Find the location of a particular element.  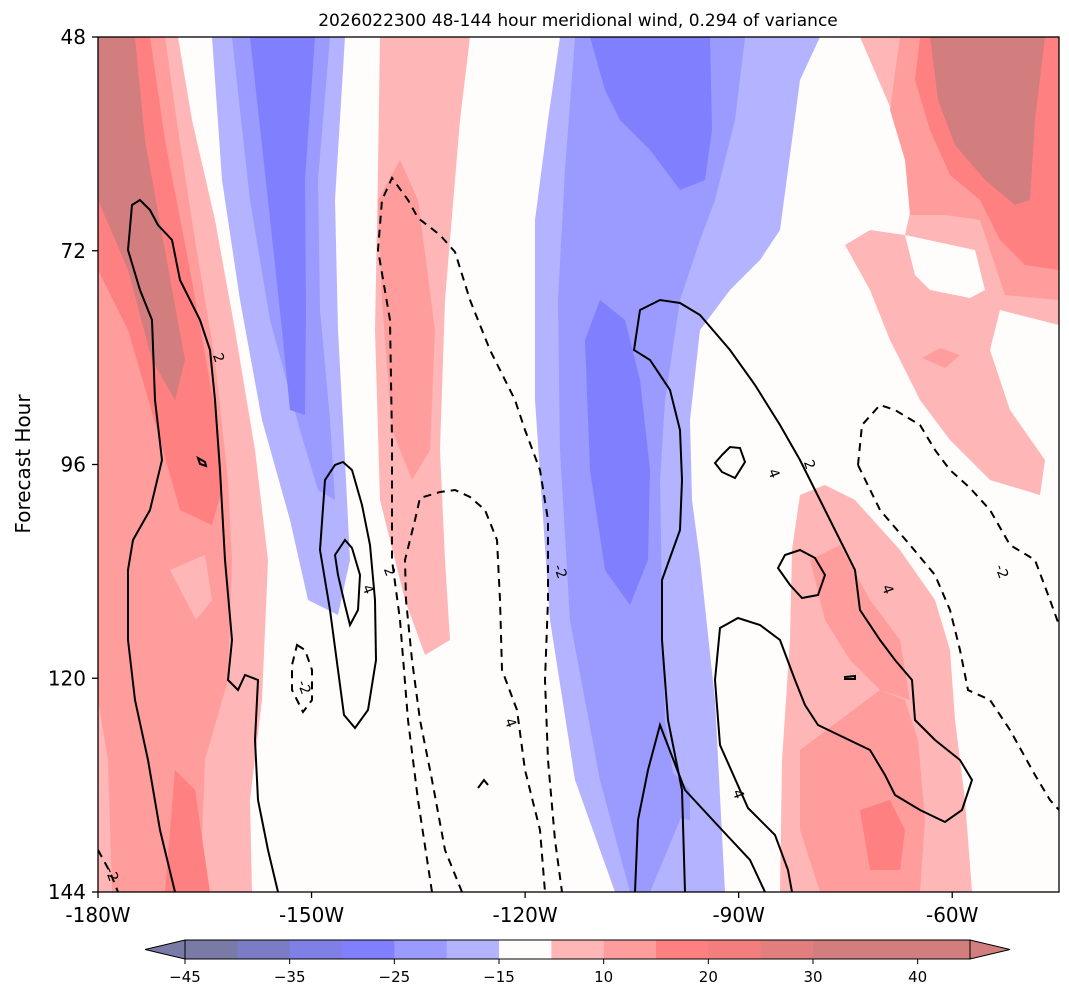

colorbar-extend-min is located at coordinates (165, 949).